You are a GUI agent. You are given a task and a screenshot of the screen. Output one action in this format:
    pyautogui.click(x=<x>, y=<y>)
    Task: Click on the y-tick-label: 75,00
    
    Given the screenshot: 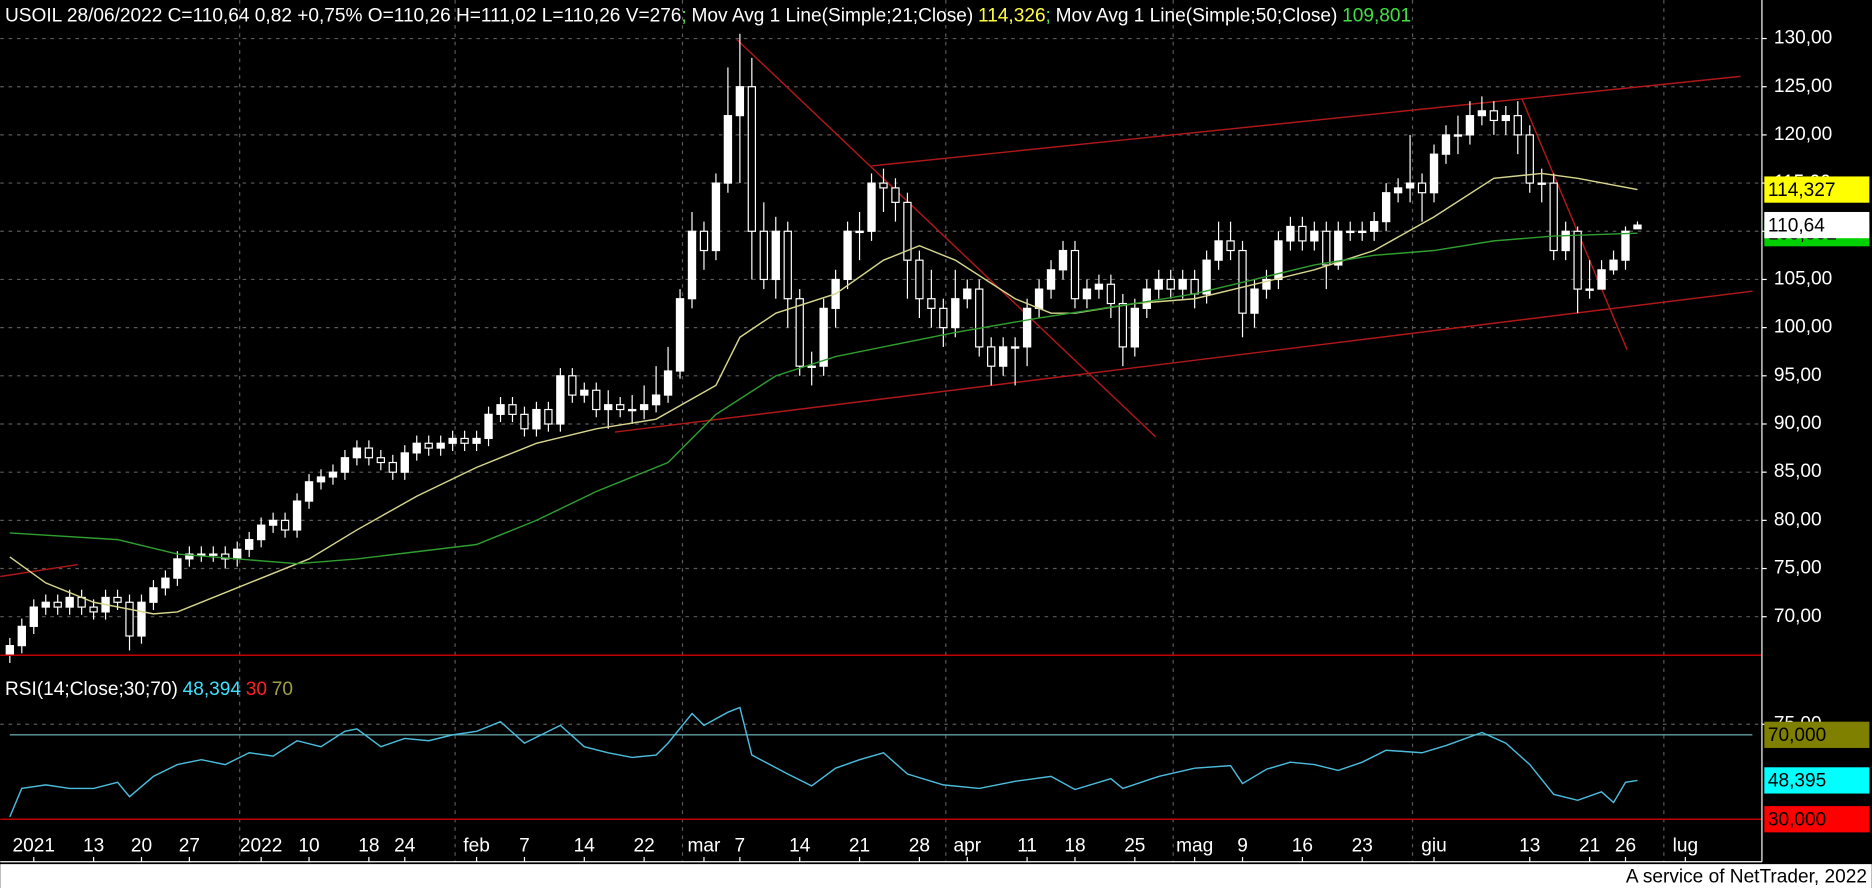 What is the action you would take?
    pyautogui.click(x=1798, y=568)
    